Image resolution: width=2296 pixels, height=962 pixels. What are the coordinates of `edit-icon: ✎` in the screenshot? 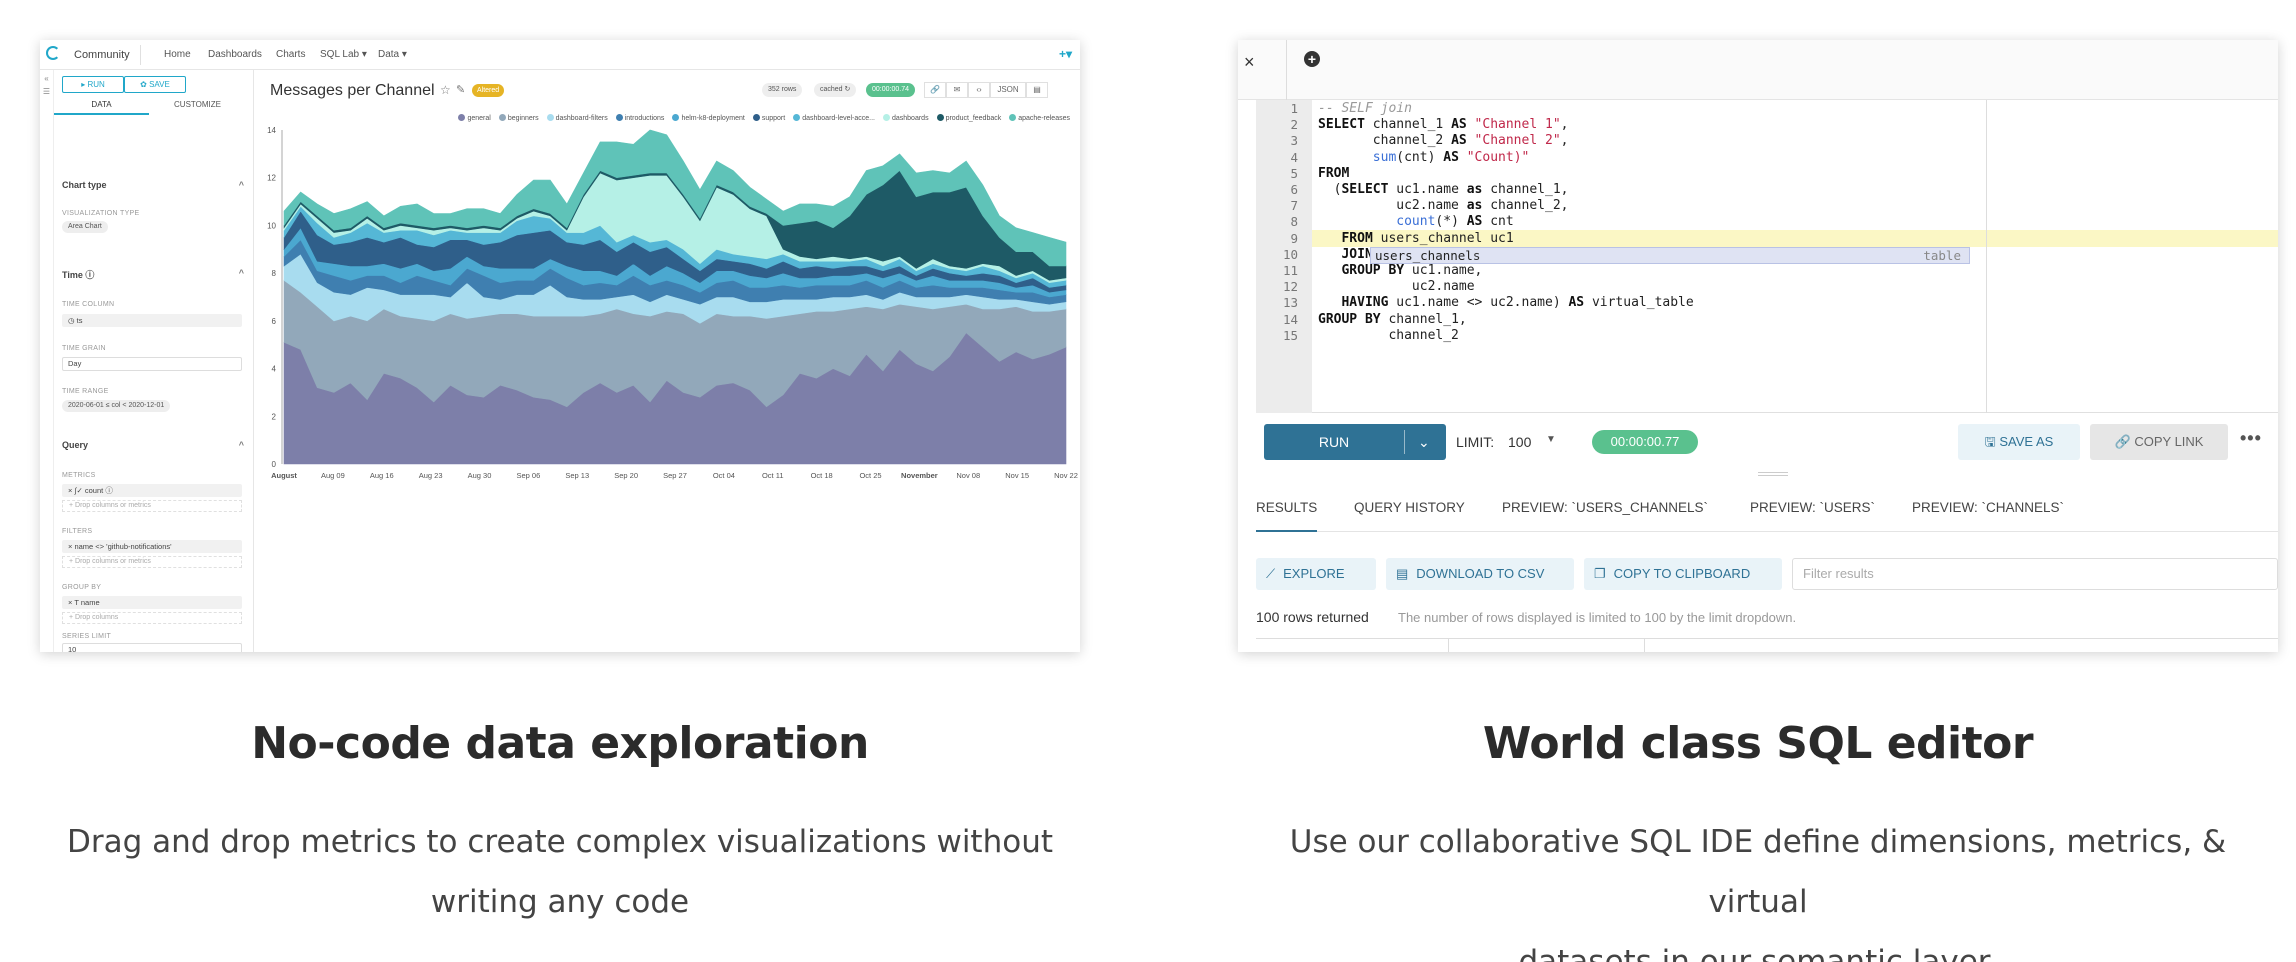 It's located at (461, 90).